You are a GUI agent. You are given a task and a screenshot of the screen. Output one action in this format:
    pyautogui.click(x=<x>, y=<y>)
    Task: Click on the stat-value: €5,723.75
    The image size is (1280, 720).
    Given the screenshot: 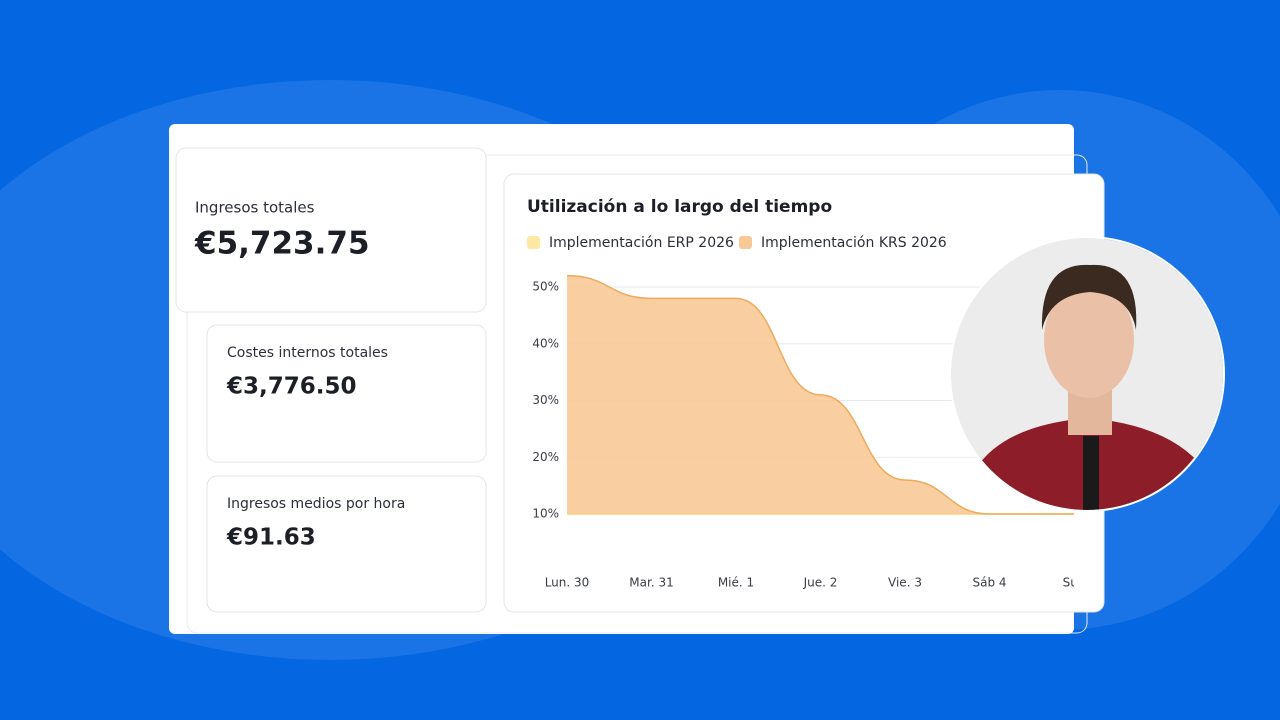 What is the action you would take?
    pyautogui.click(x=282, y=244)
    